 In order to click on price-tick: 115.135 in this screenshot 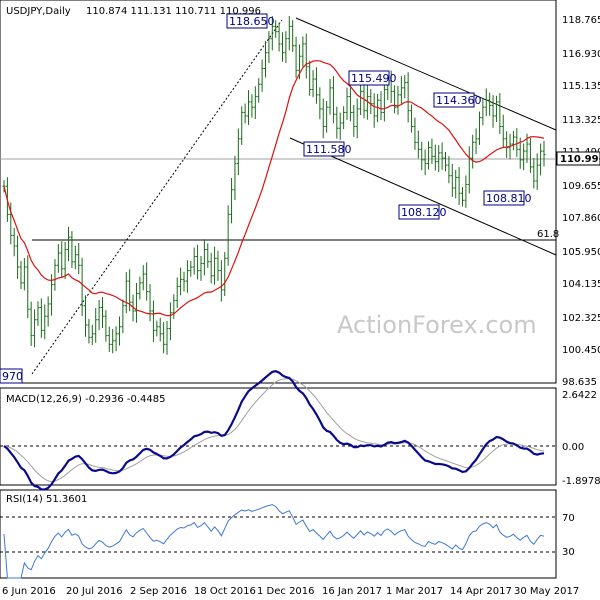, I will do `click(581, 86)`.